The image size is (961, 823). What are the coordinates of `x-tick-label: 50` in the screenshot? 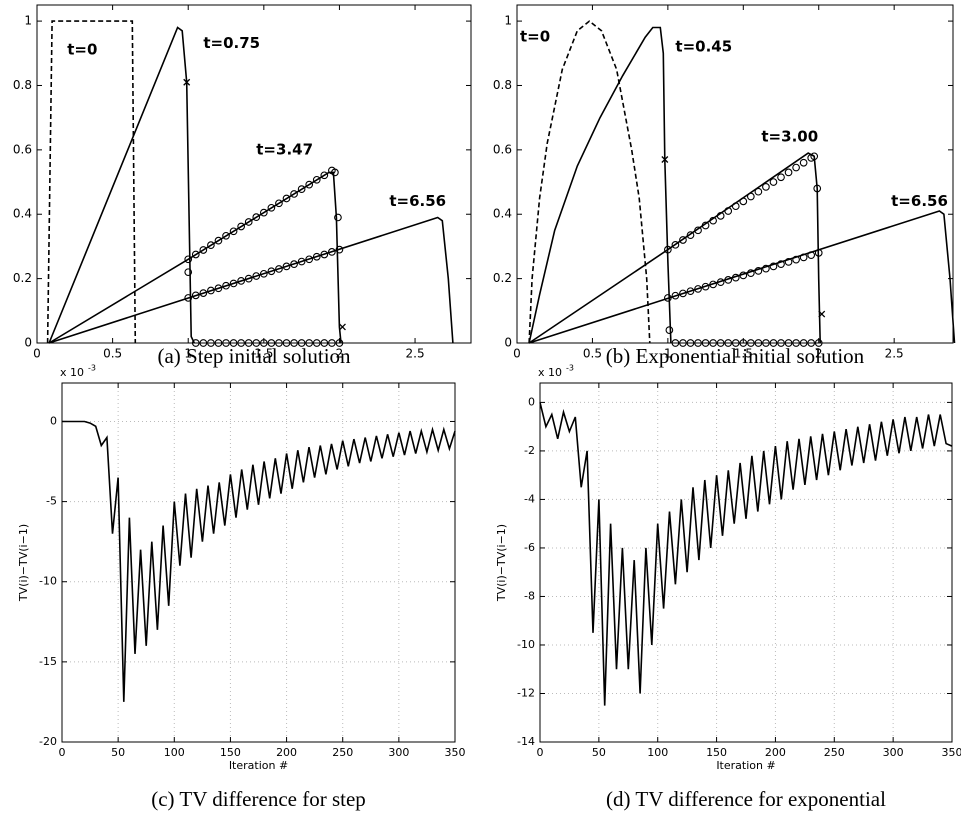 It's located at (599, 752).